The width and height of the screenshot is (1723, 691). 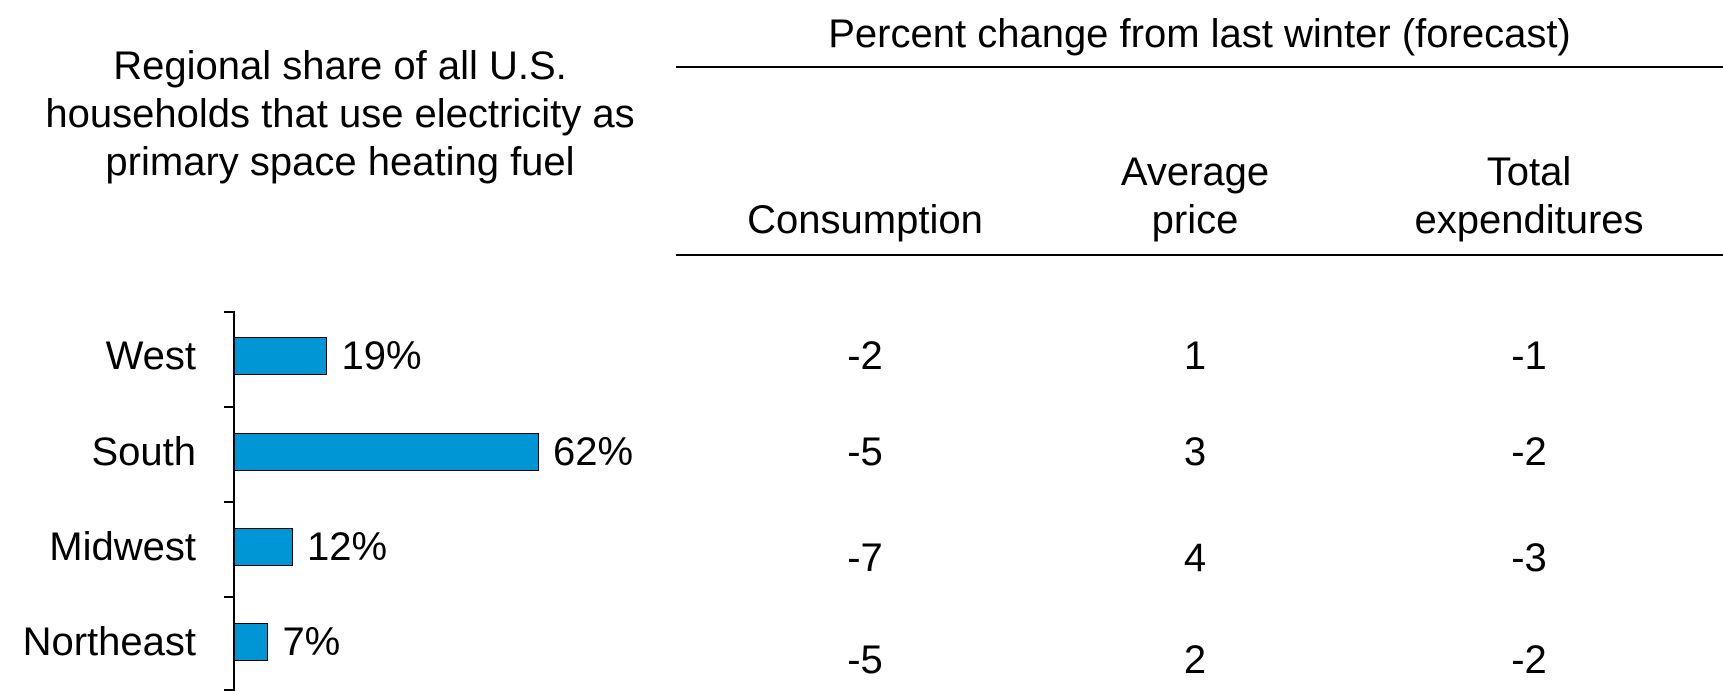 What do you see at coordinates (347, 547) in the screenshot?
I see `value-label: 12%` at bounding box center [347, 547].